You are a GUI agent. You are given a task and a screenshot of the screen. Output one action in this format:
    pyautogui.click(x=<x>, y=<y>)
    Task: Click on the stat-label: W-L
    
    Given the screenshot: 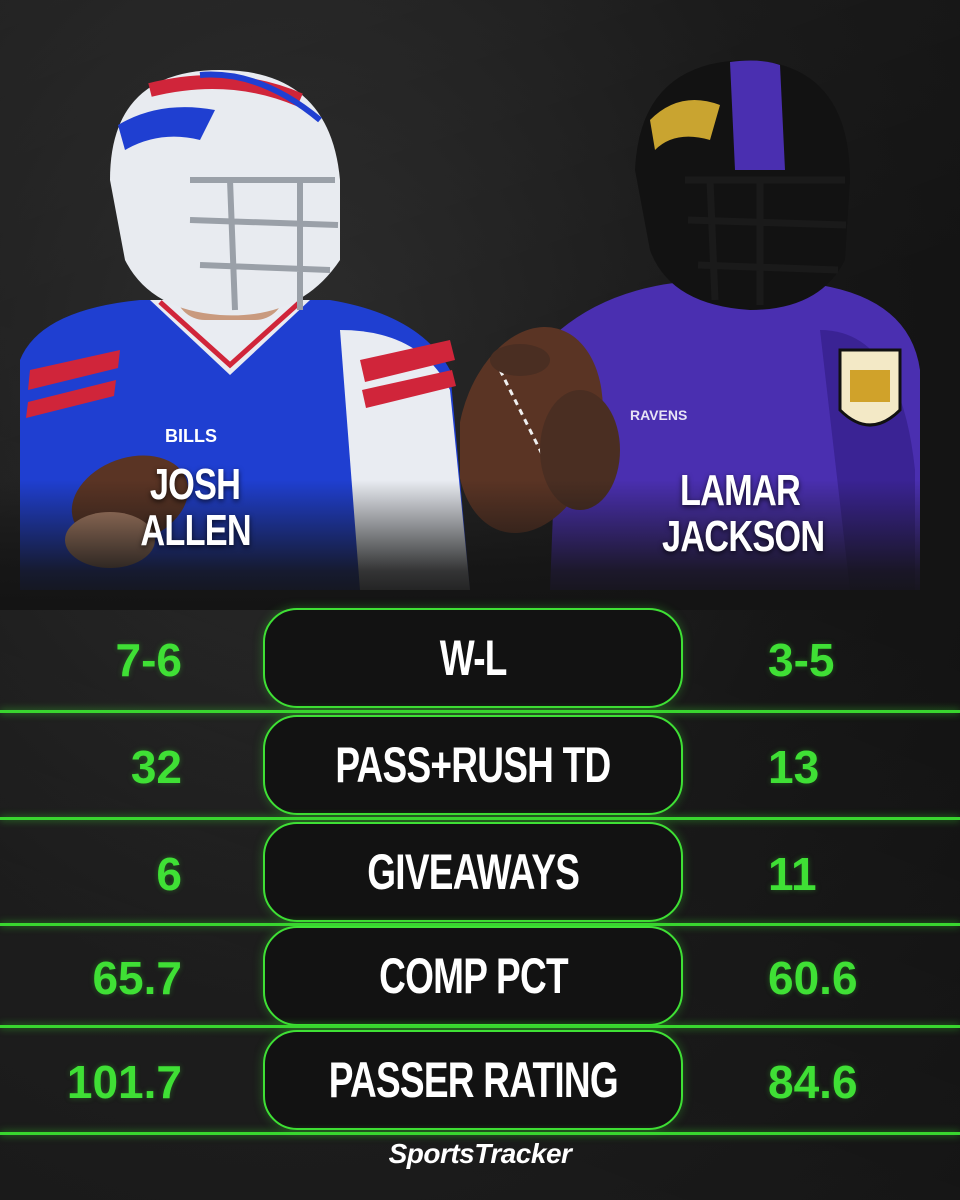 What is the action you would take?
    pyautogui.click(x=473, y=658)
    